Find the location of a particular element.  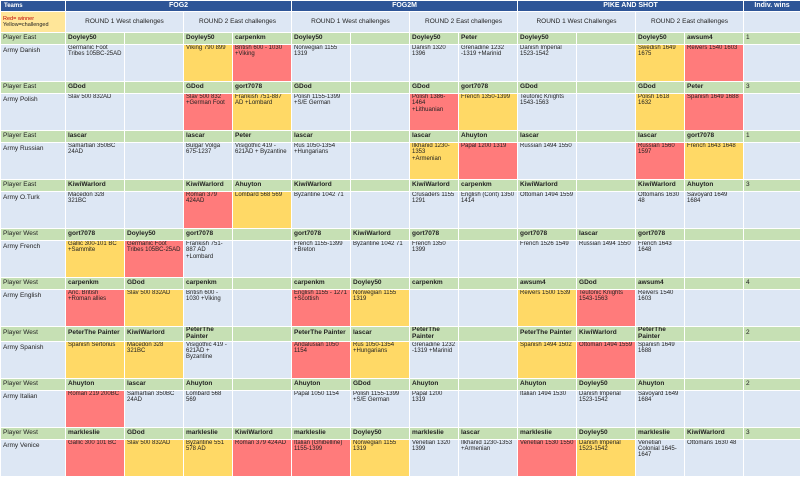

army-cell: Bulgar Volga 675-1237 is located at coordinates (208, 161).